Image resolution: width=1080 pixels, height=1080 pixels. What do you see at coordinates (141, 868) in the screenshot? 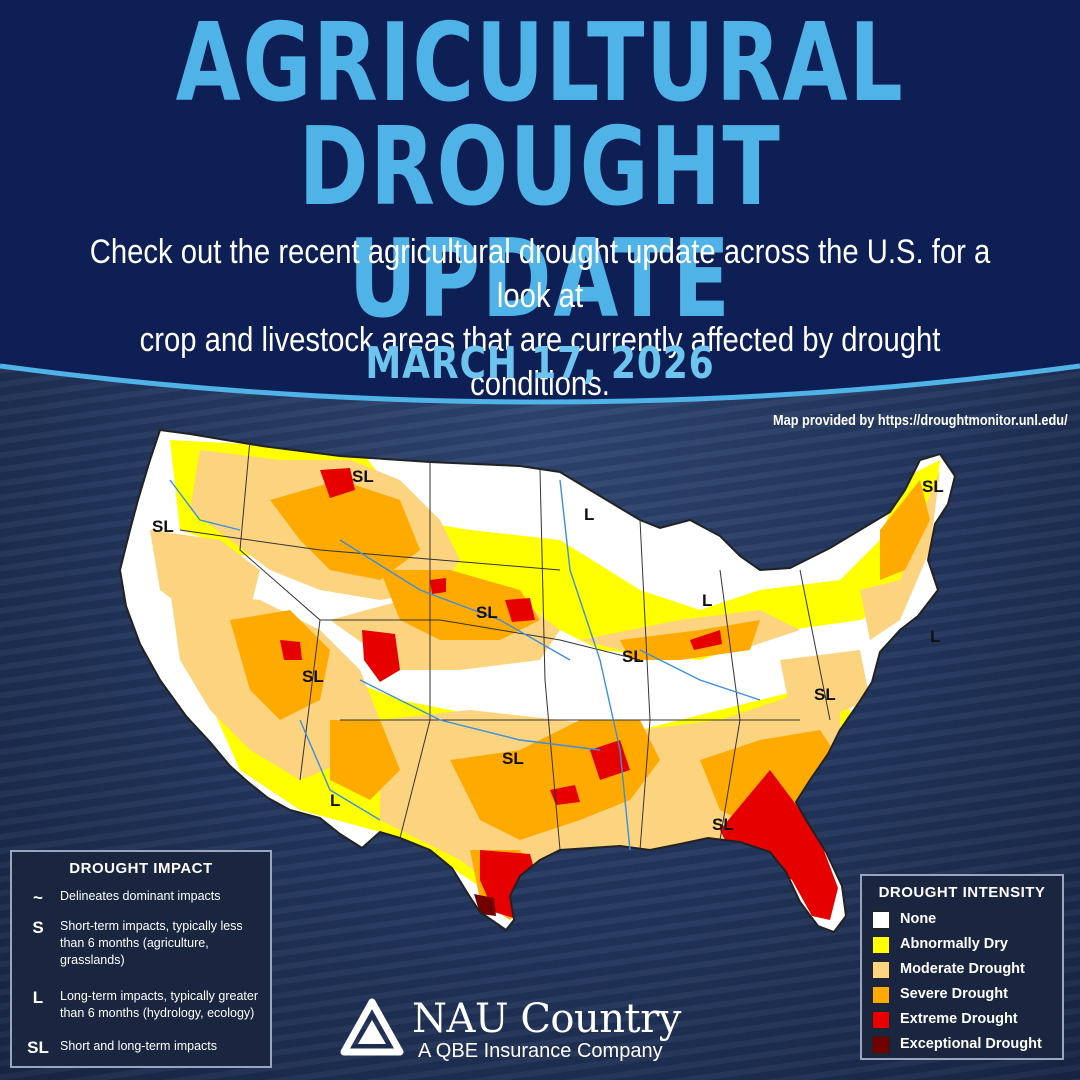
I see `impact-legend-title: DROUGHT IMPACT` at bounding box center [141, 868].